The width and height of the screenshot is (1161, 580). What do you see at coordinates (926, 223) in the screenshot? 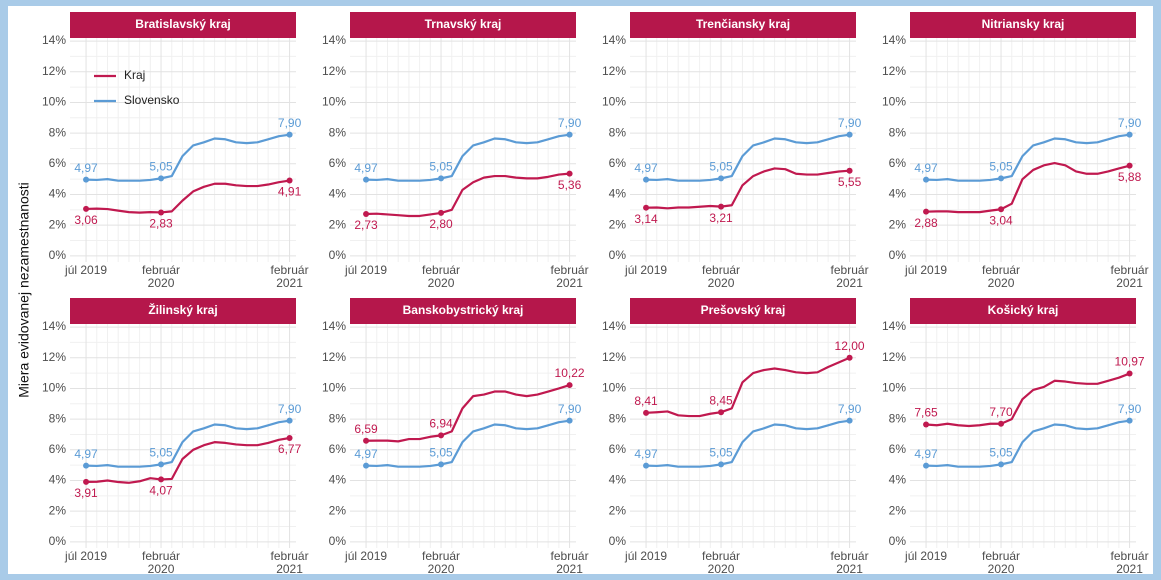
I see `data-label: 2,88` at bounding box center [926, 223].